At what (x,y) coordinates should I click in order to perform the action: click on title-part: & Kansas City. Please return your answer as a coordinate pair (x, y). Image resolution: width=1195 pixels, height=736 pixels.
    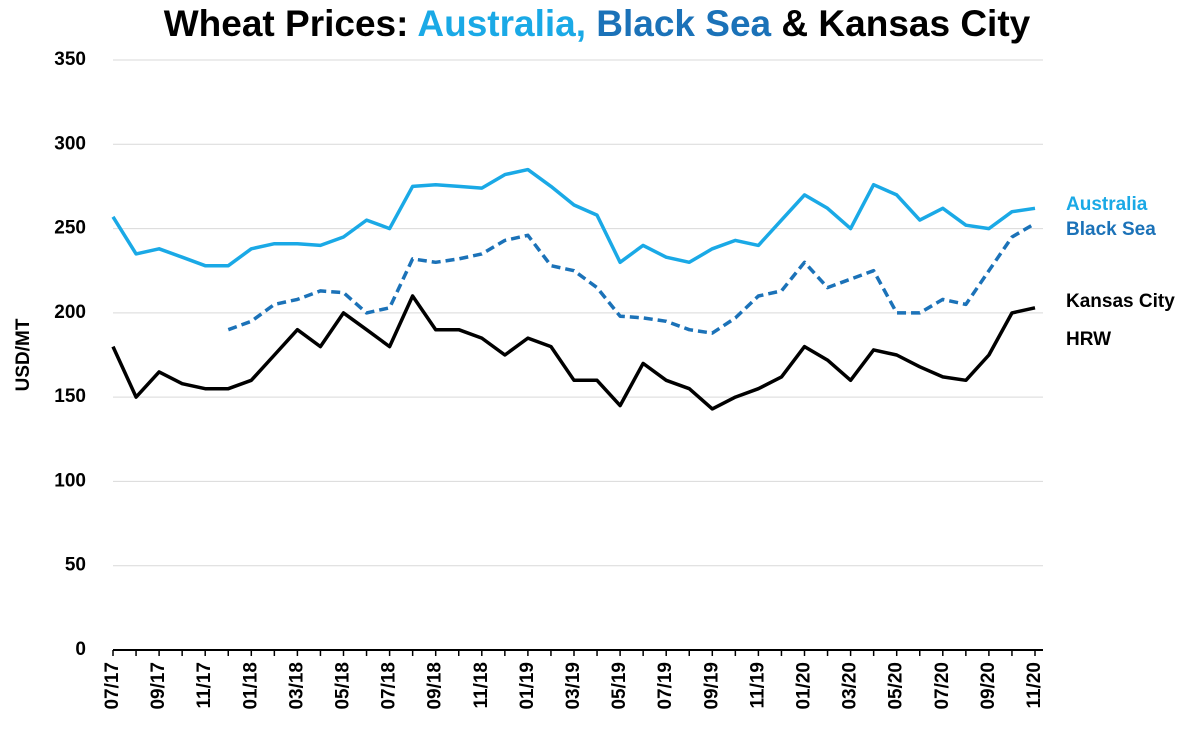
    Looking at the image, I should click on (905, 23).